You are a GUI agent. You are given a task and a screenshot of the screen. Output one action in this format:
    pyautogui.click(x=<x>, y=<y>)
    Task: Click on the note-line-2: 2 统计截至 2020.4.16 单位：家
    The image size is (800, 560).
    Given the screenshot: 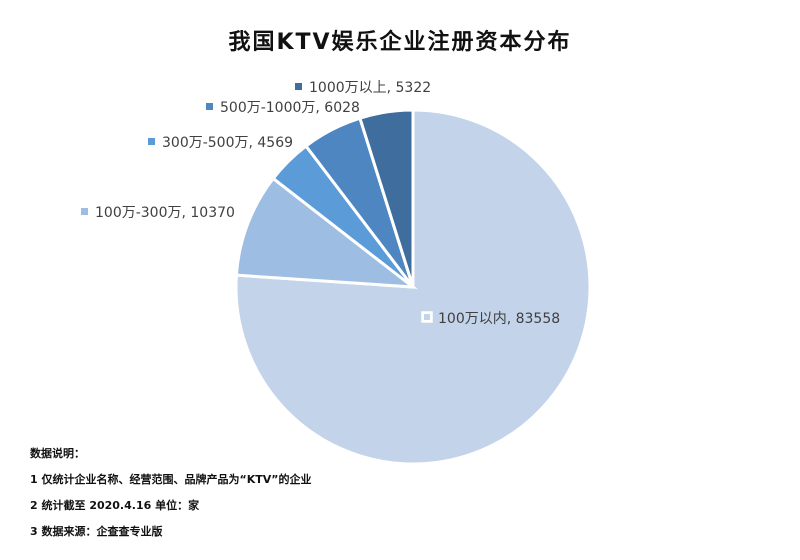 What is the action you would take?
    pyautogui.click(x=115, y=505)
    